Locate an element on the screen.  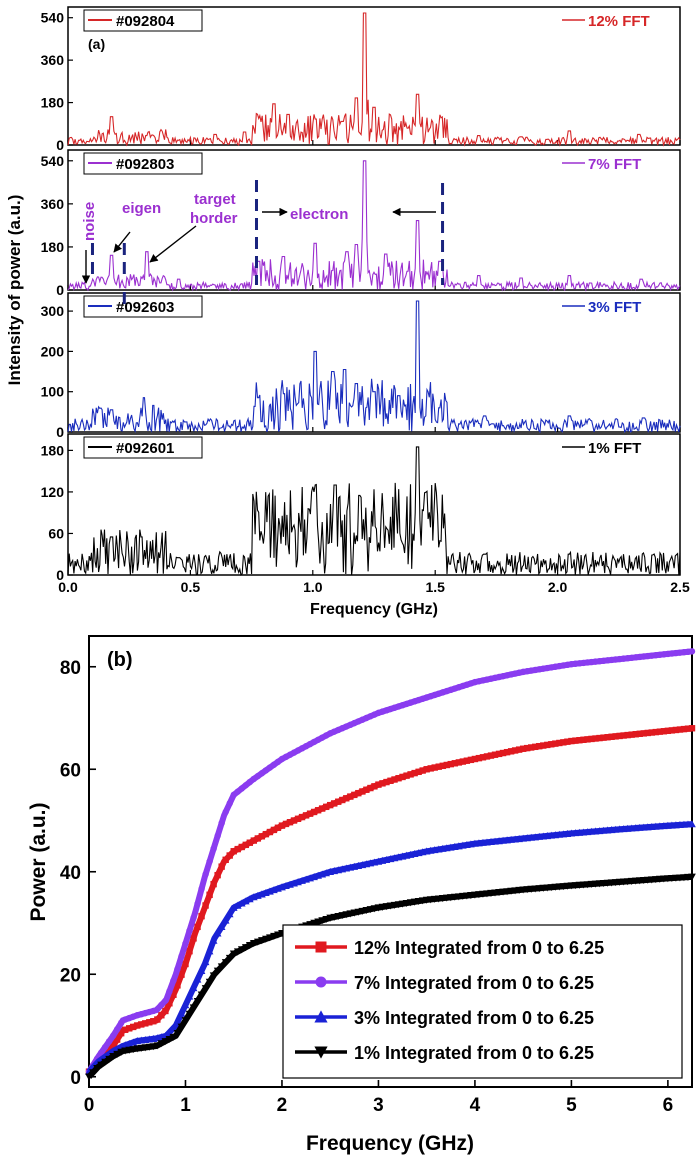
y-tick-label: 0 is located at coordinates (60, 290).